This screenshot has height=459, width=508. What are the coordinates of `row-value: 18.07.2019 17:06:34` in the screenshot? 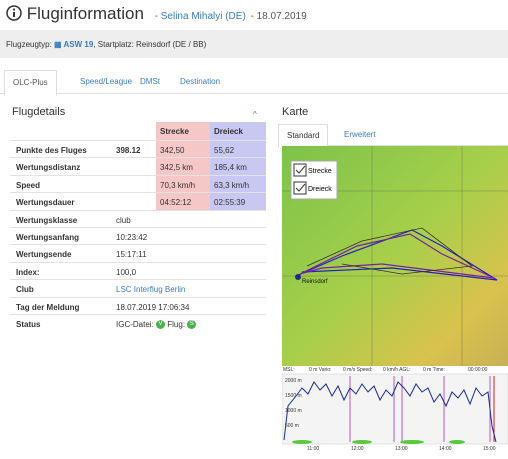 It's located at (153, 307).